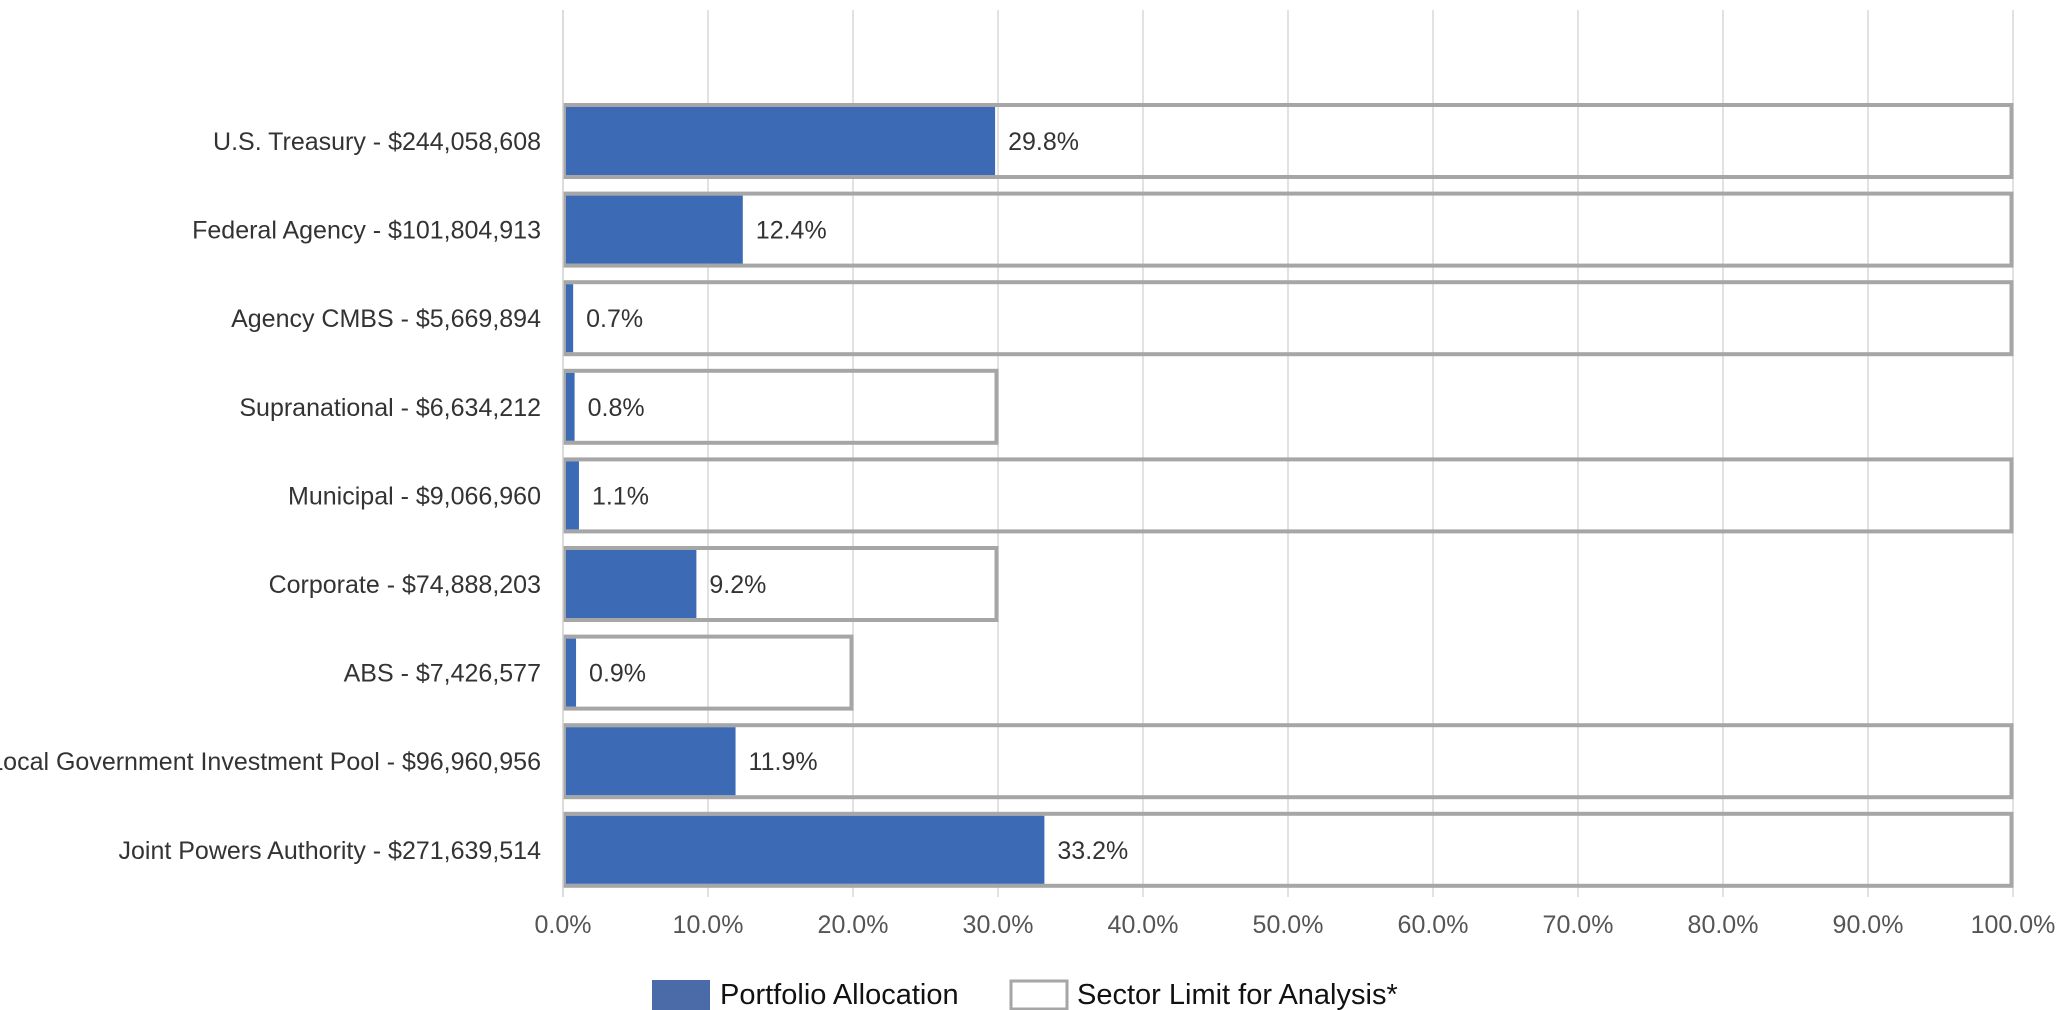 The width and height of the screenshot is (2066, 1010). What do you see at coordinates (2013, 925) in the screenshot?
I see `x-tick-label: 100.0%` at bounding box center [2013, 925].